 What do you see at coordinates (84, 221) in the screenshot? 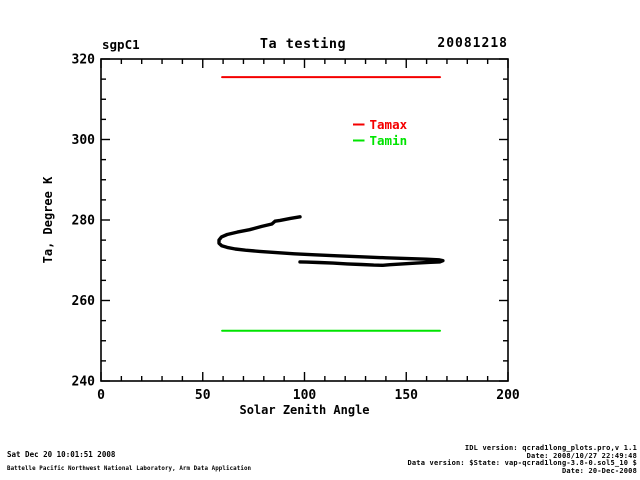
I see `y-tick-label: 280` at bounding box center [84, 221].